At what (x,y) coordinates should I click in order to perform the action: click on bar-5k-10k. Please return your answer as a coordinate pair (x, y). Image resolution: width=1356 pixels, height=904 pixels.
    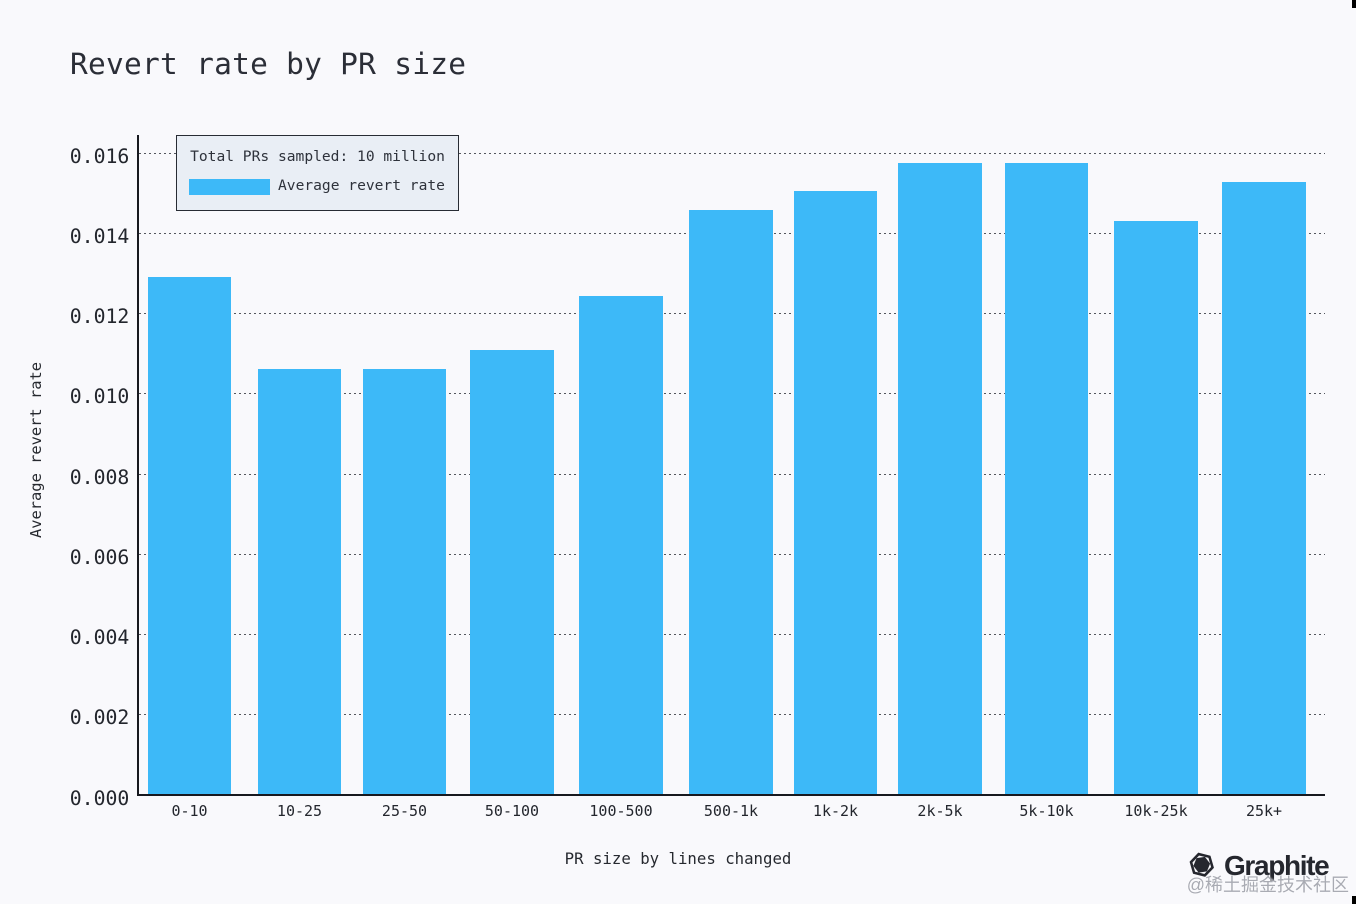
    Looking at the image, I should click on (1046, 478).